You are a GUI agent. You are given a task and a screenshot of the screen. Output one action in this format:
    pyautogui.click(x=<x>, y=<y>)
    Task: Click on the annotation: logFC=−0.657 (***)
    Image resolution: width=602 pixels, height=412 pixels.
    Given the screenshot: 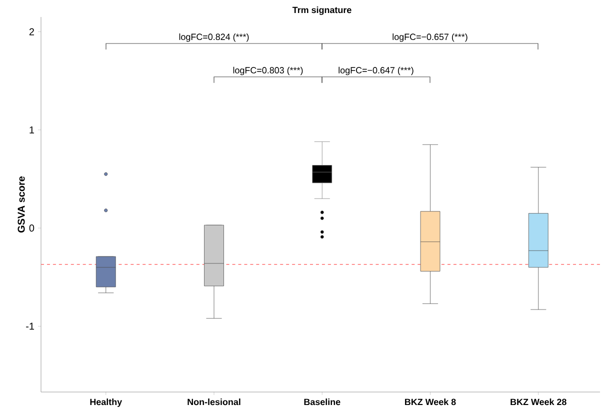 What is the action you would take?
    pyautogui.click(x=430, y=37)
    